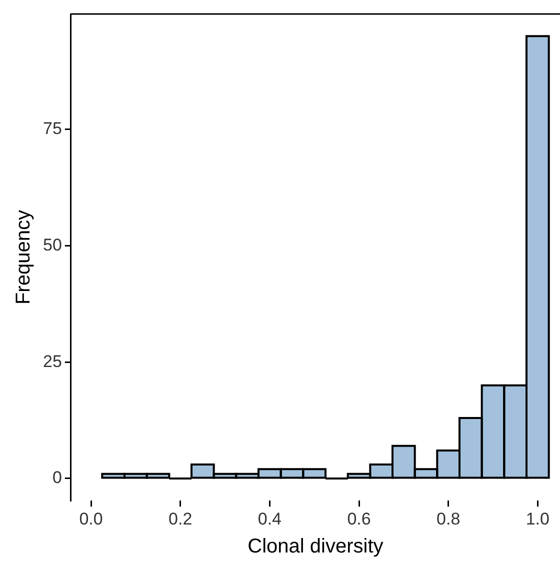  I want to click on x-tick-label: 1.0, so click(538, 518).